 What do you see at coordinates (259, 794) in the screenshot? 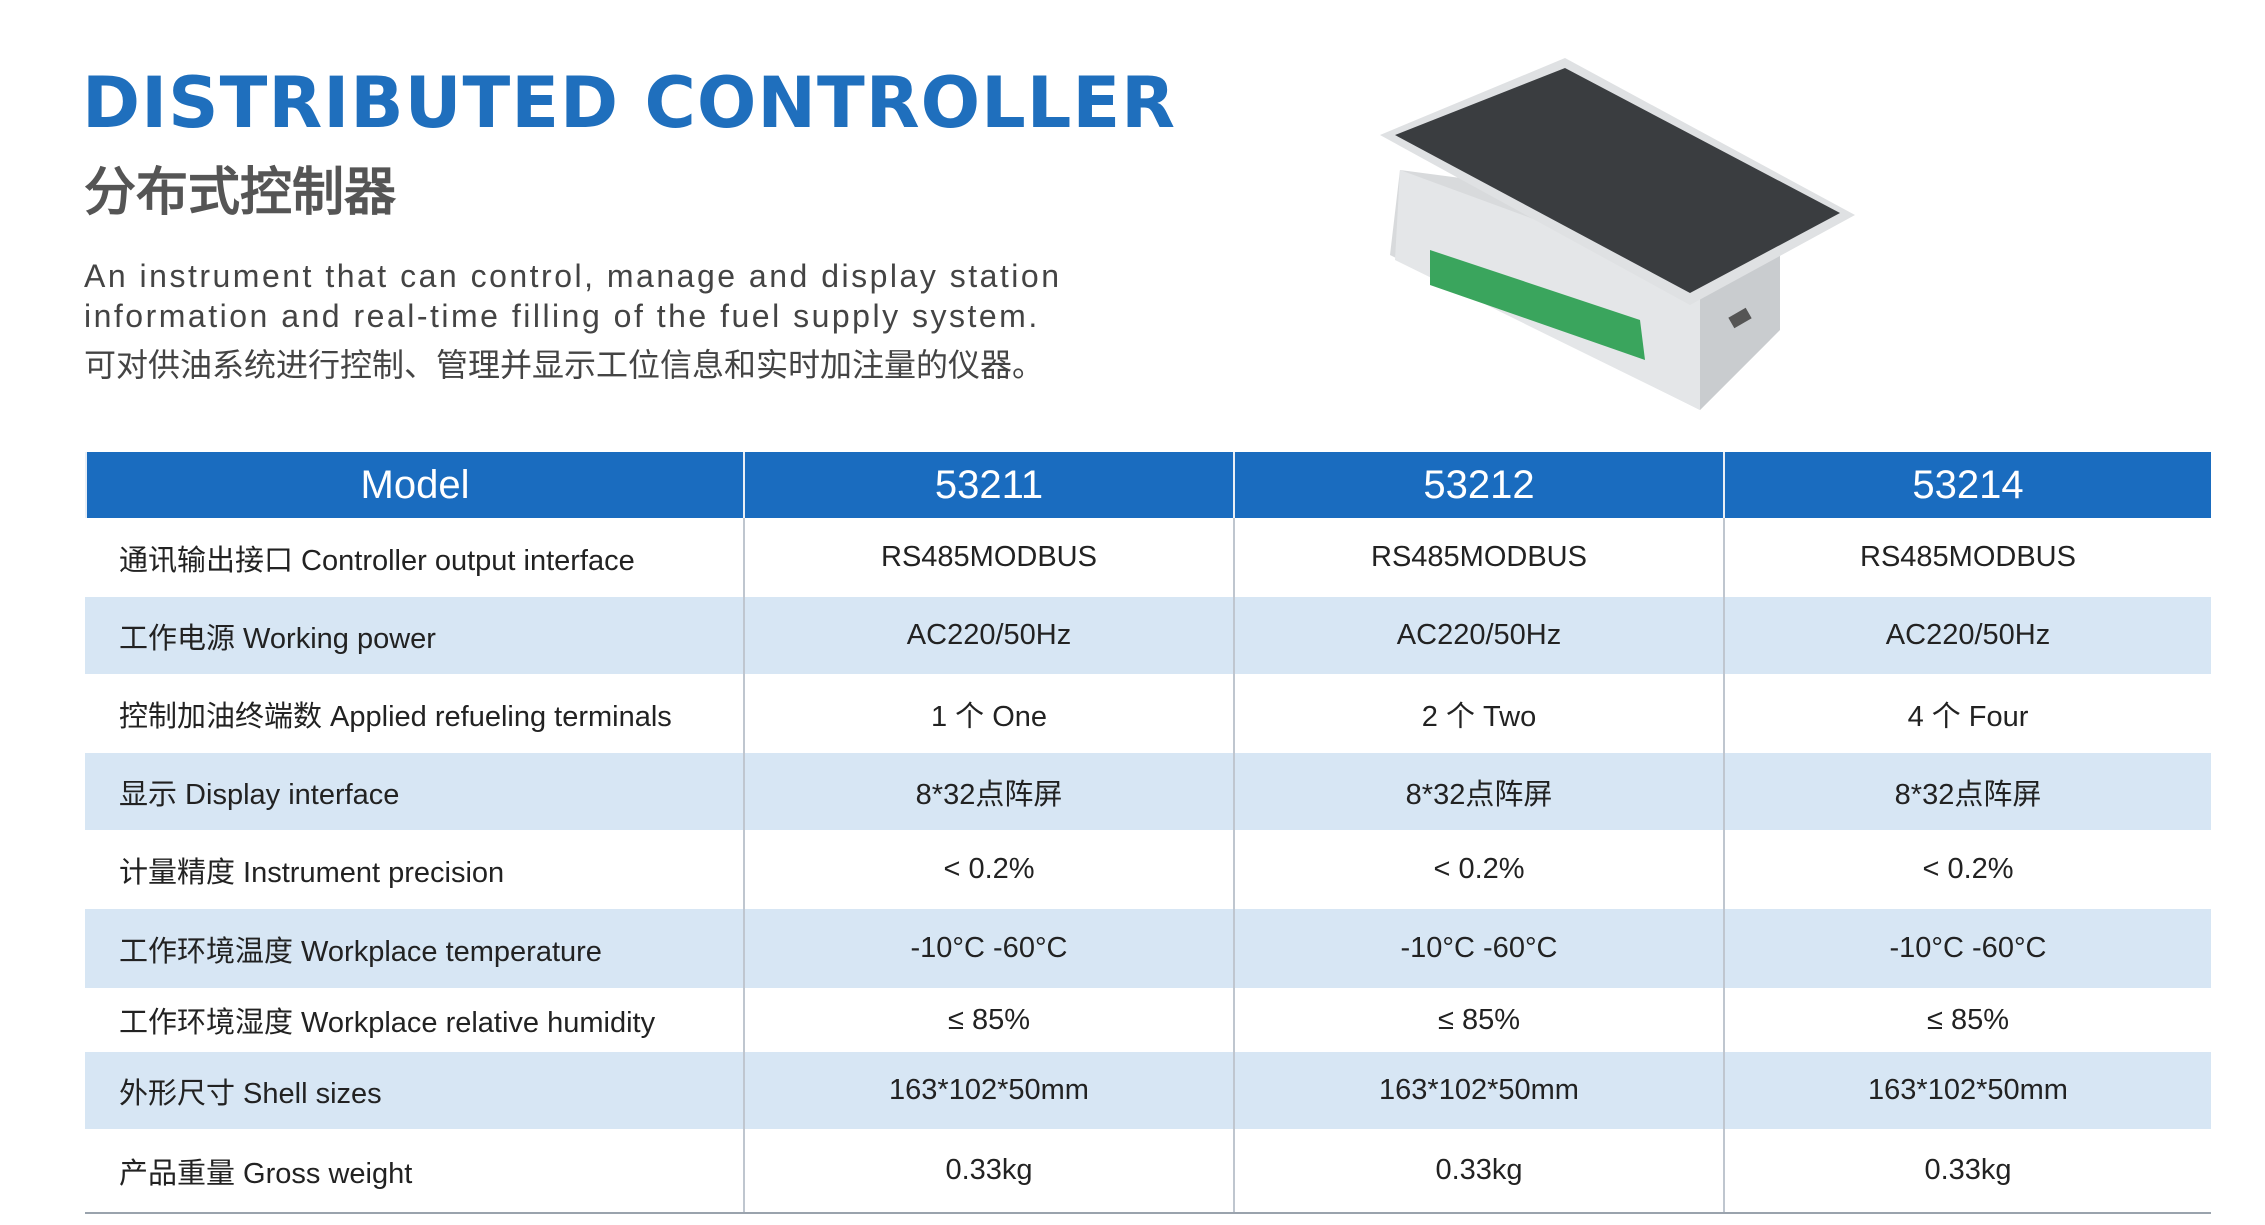
I see `label-cell: 显示 Display interface` at bounding box center [259, 794].